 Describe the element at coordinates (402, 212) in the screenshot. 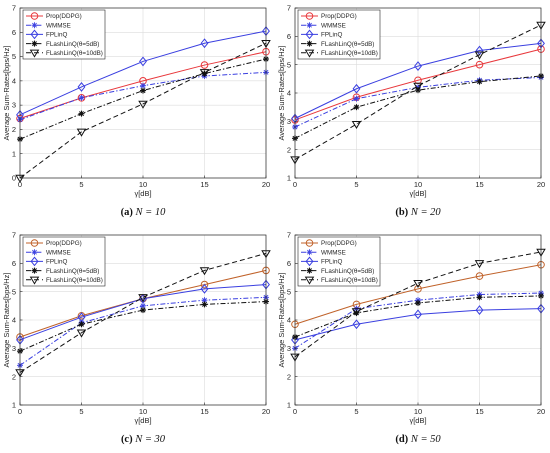

I see `caption-tag: (b)` at that location.